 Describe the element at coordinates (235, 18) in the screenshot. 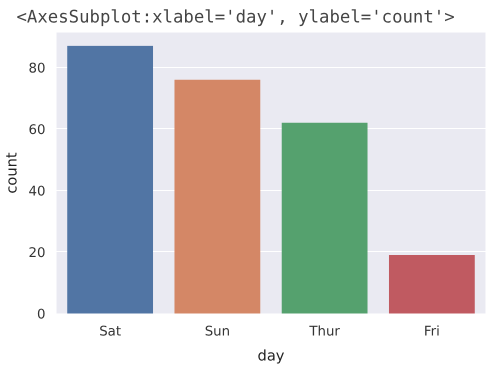

I see `chart-title: <AxesSubplot:xlabel='day', ylabel='count'>` at that location.